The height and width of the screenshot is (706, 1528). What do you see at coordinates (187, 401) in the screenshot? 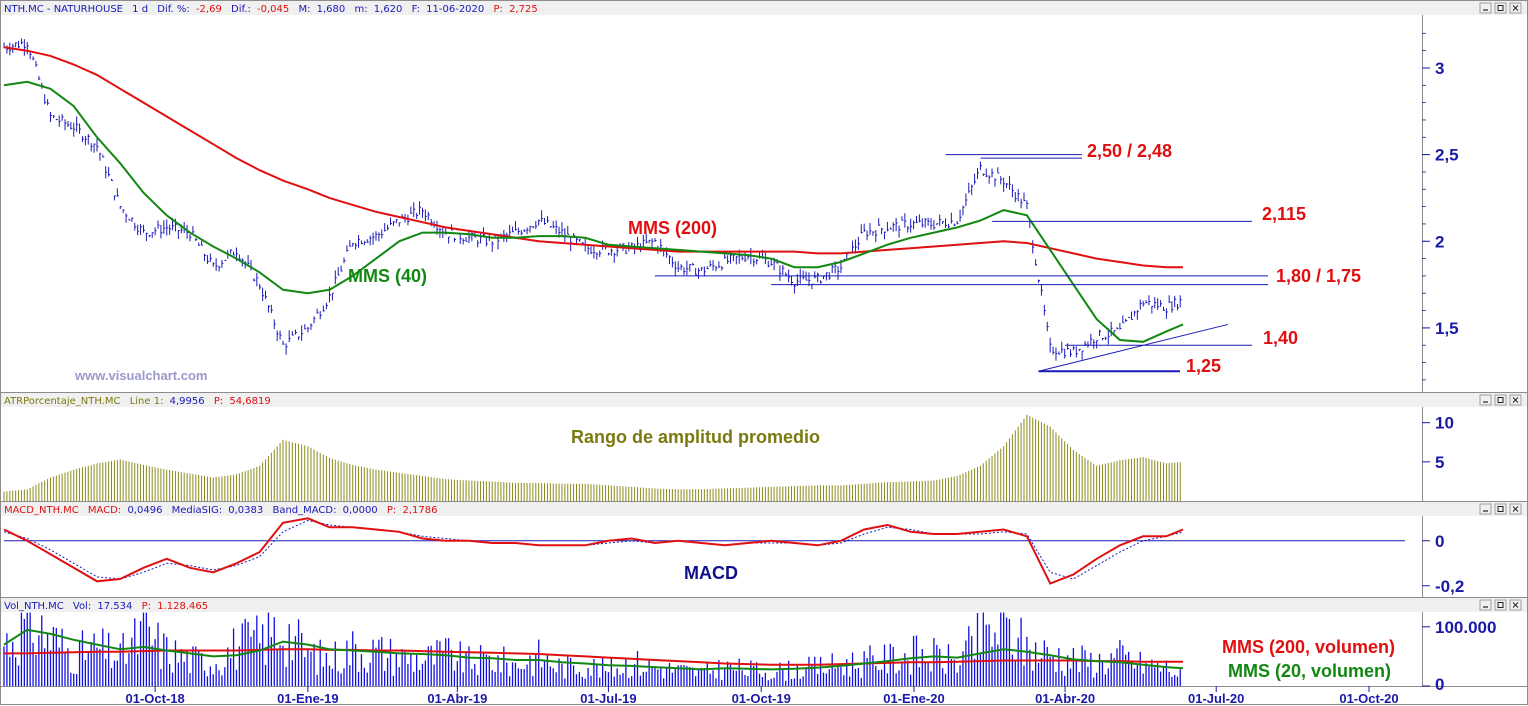
I see `atr-line-value: 4,9956` at bounding box center [187, 401].